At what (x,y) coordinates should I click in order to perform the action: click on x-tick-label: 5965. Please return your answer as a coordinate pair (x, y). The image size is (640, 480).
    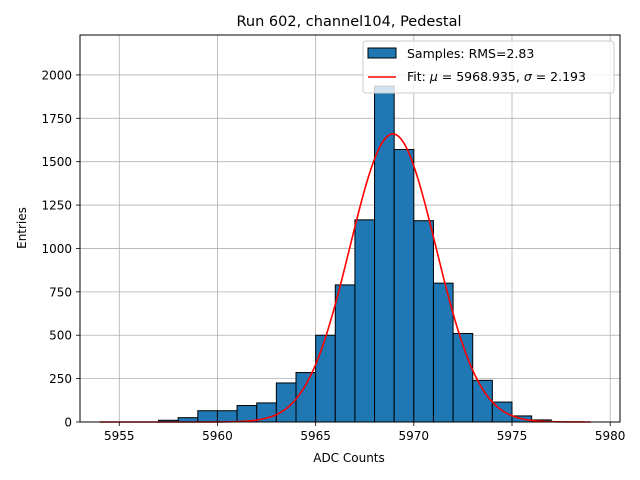
    Looking at the image, I should click on (315, 436).